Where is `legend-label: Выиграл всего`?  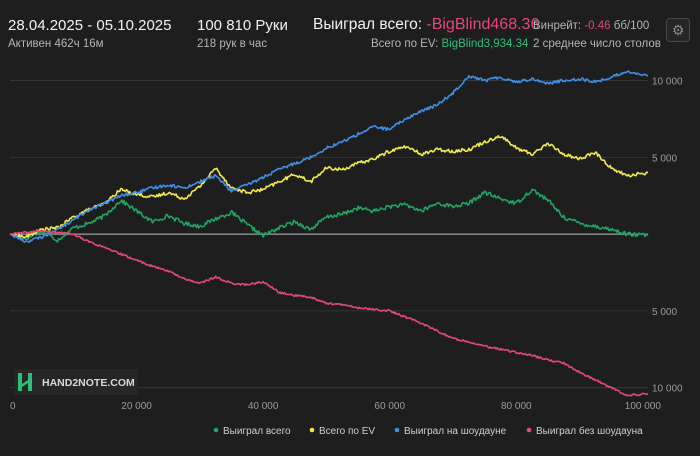 legend-label: Выиграл всего is located at coordinates (257, 431).